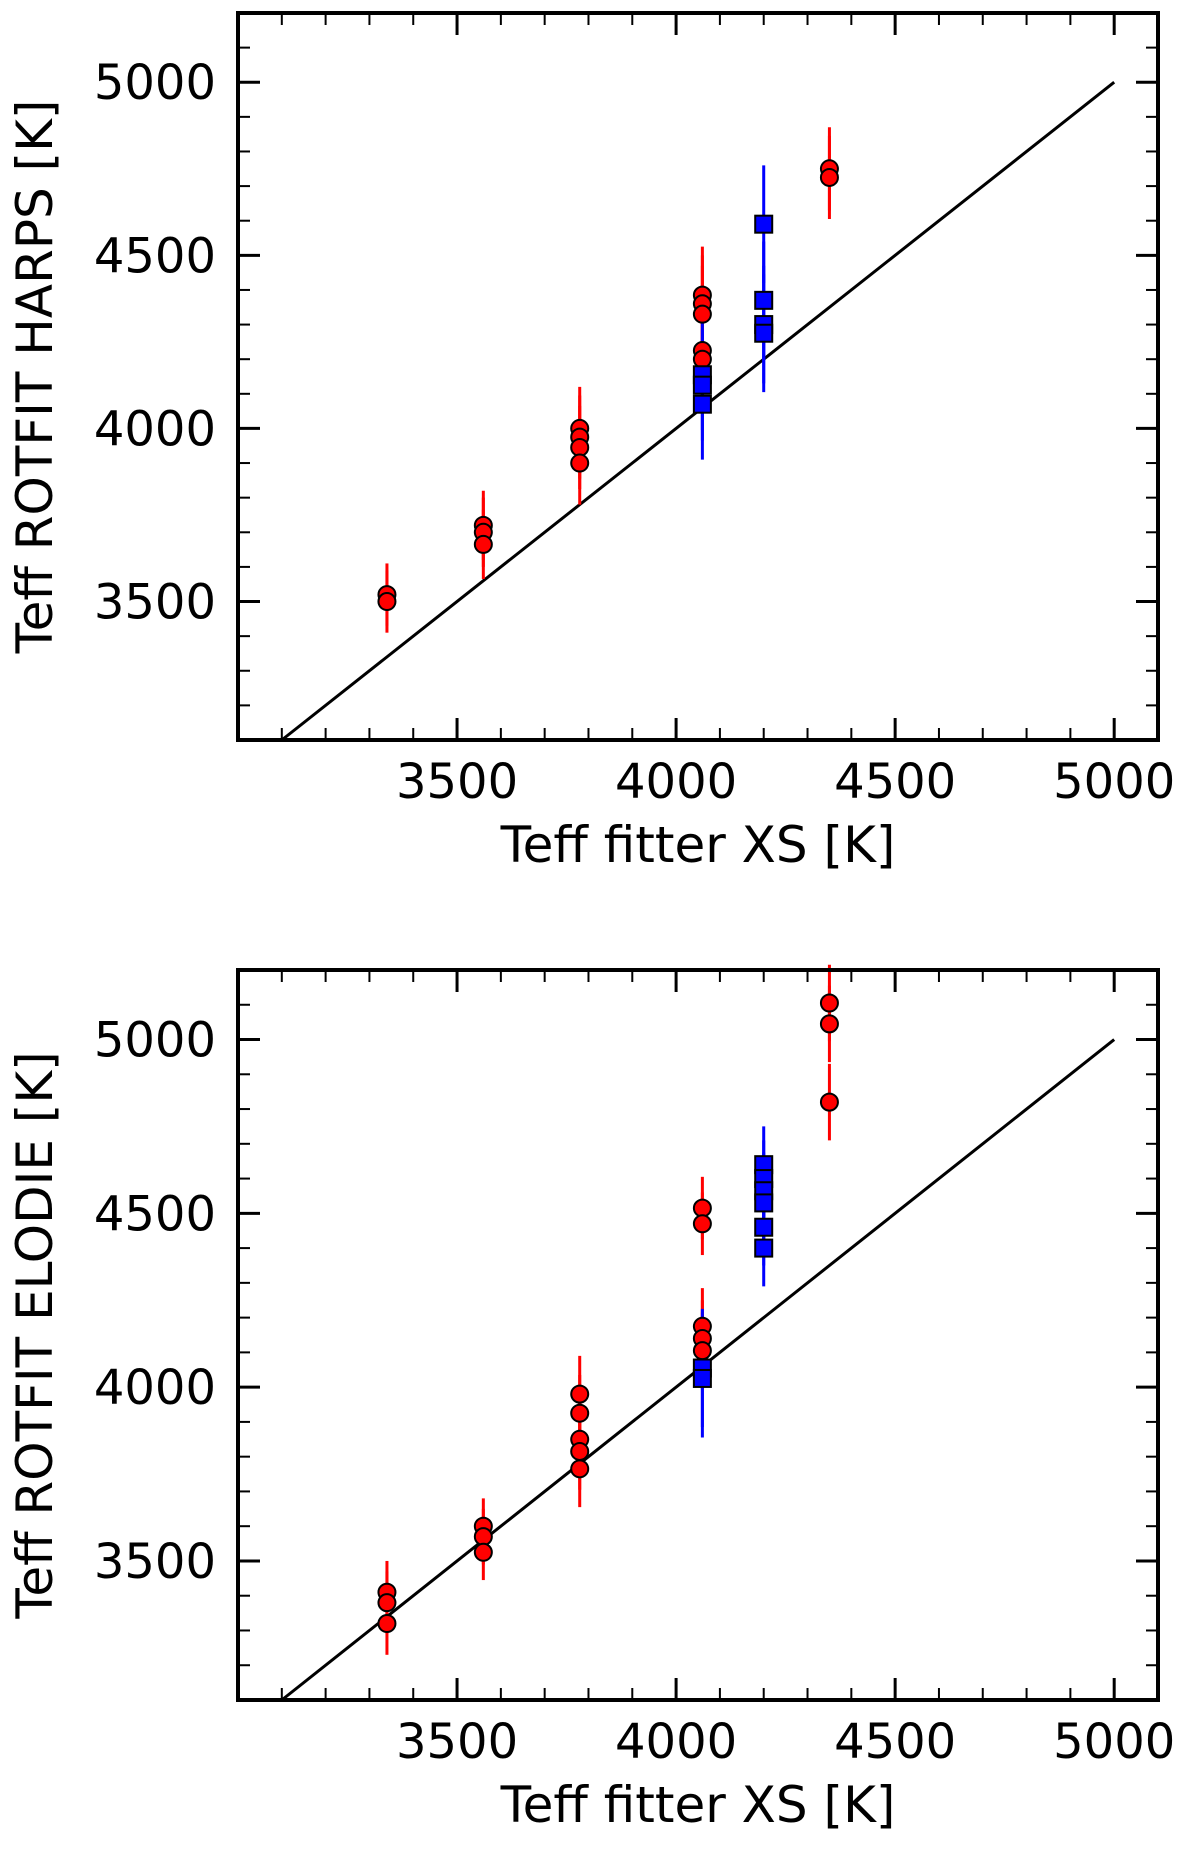 This screenshot has width=1200, height=1852. I want to click on y-axis-label: Teff ROTFIT HARPS [K], so click(35, 377).